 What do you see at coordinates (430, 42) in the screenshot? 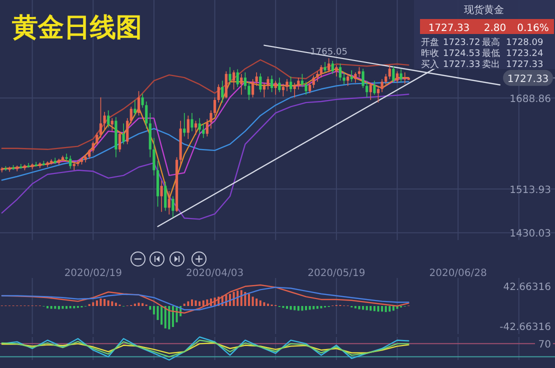
I see `annotation: 开盘` at bounding box center [430, 42].